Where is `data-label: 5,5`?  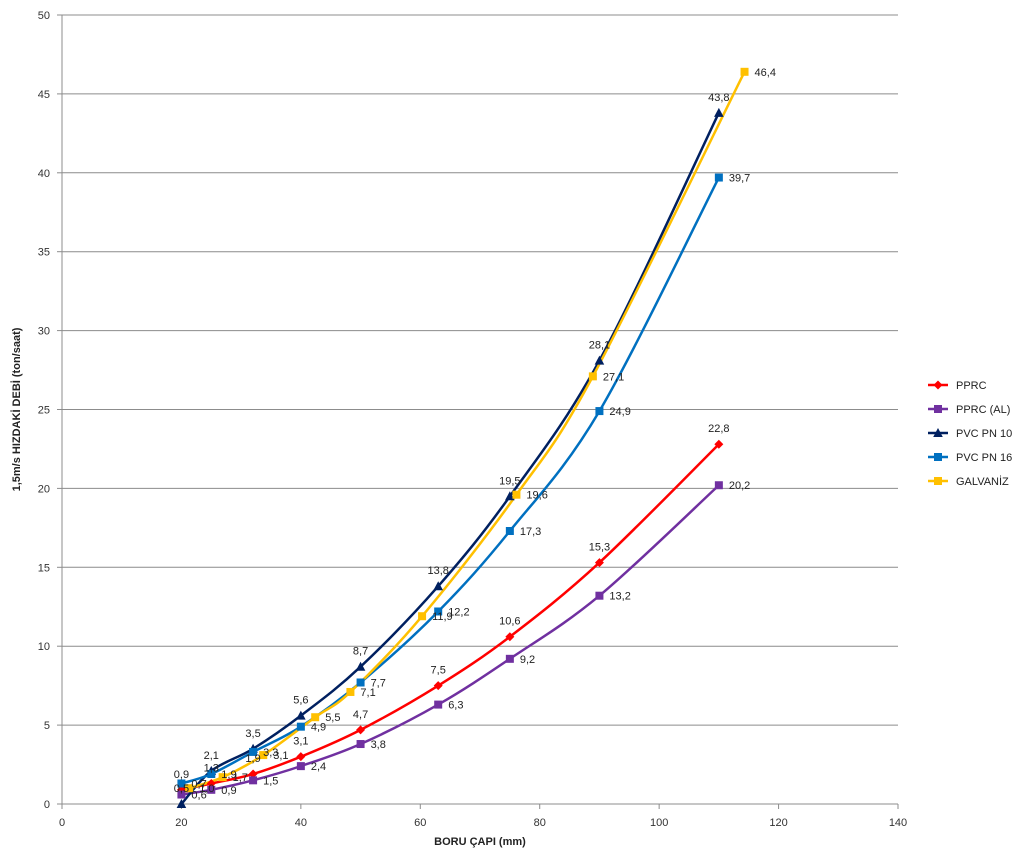
data-label: 5,5 is located at coordinates (332, 718).